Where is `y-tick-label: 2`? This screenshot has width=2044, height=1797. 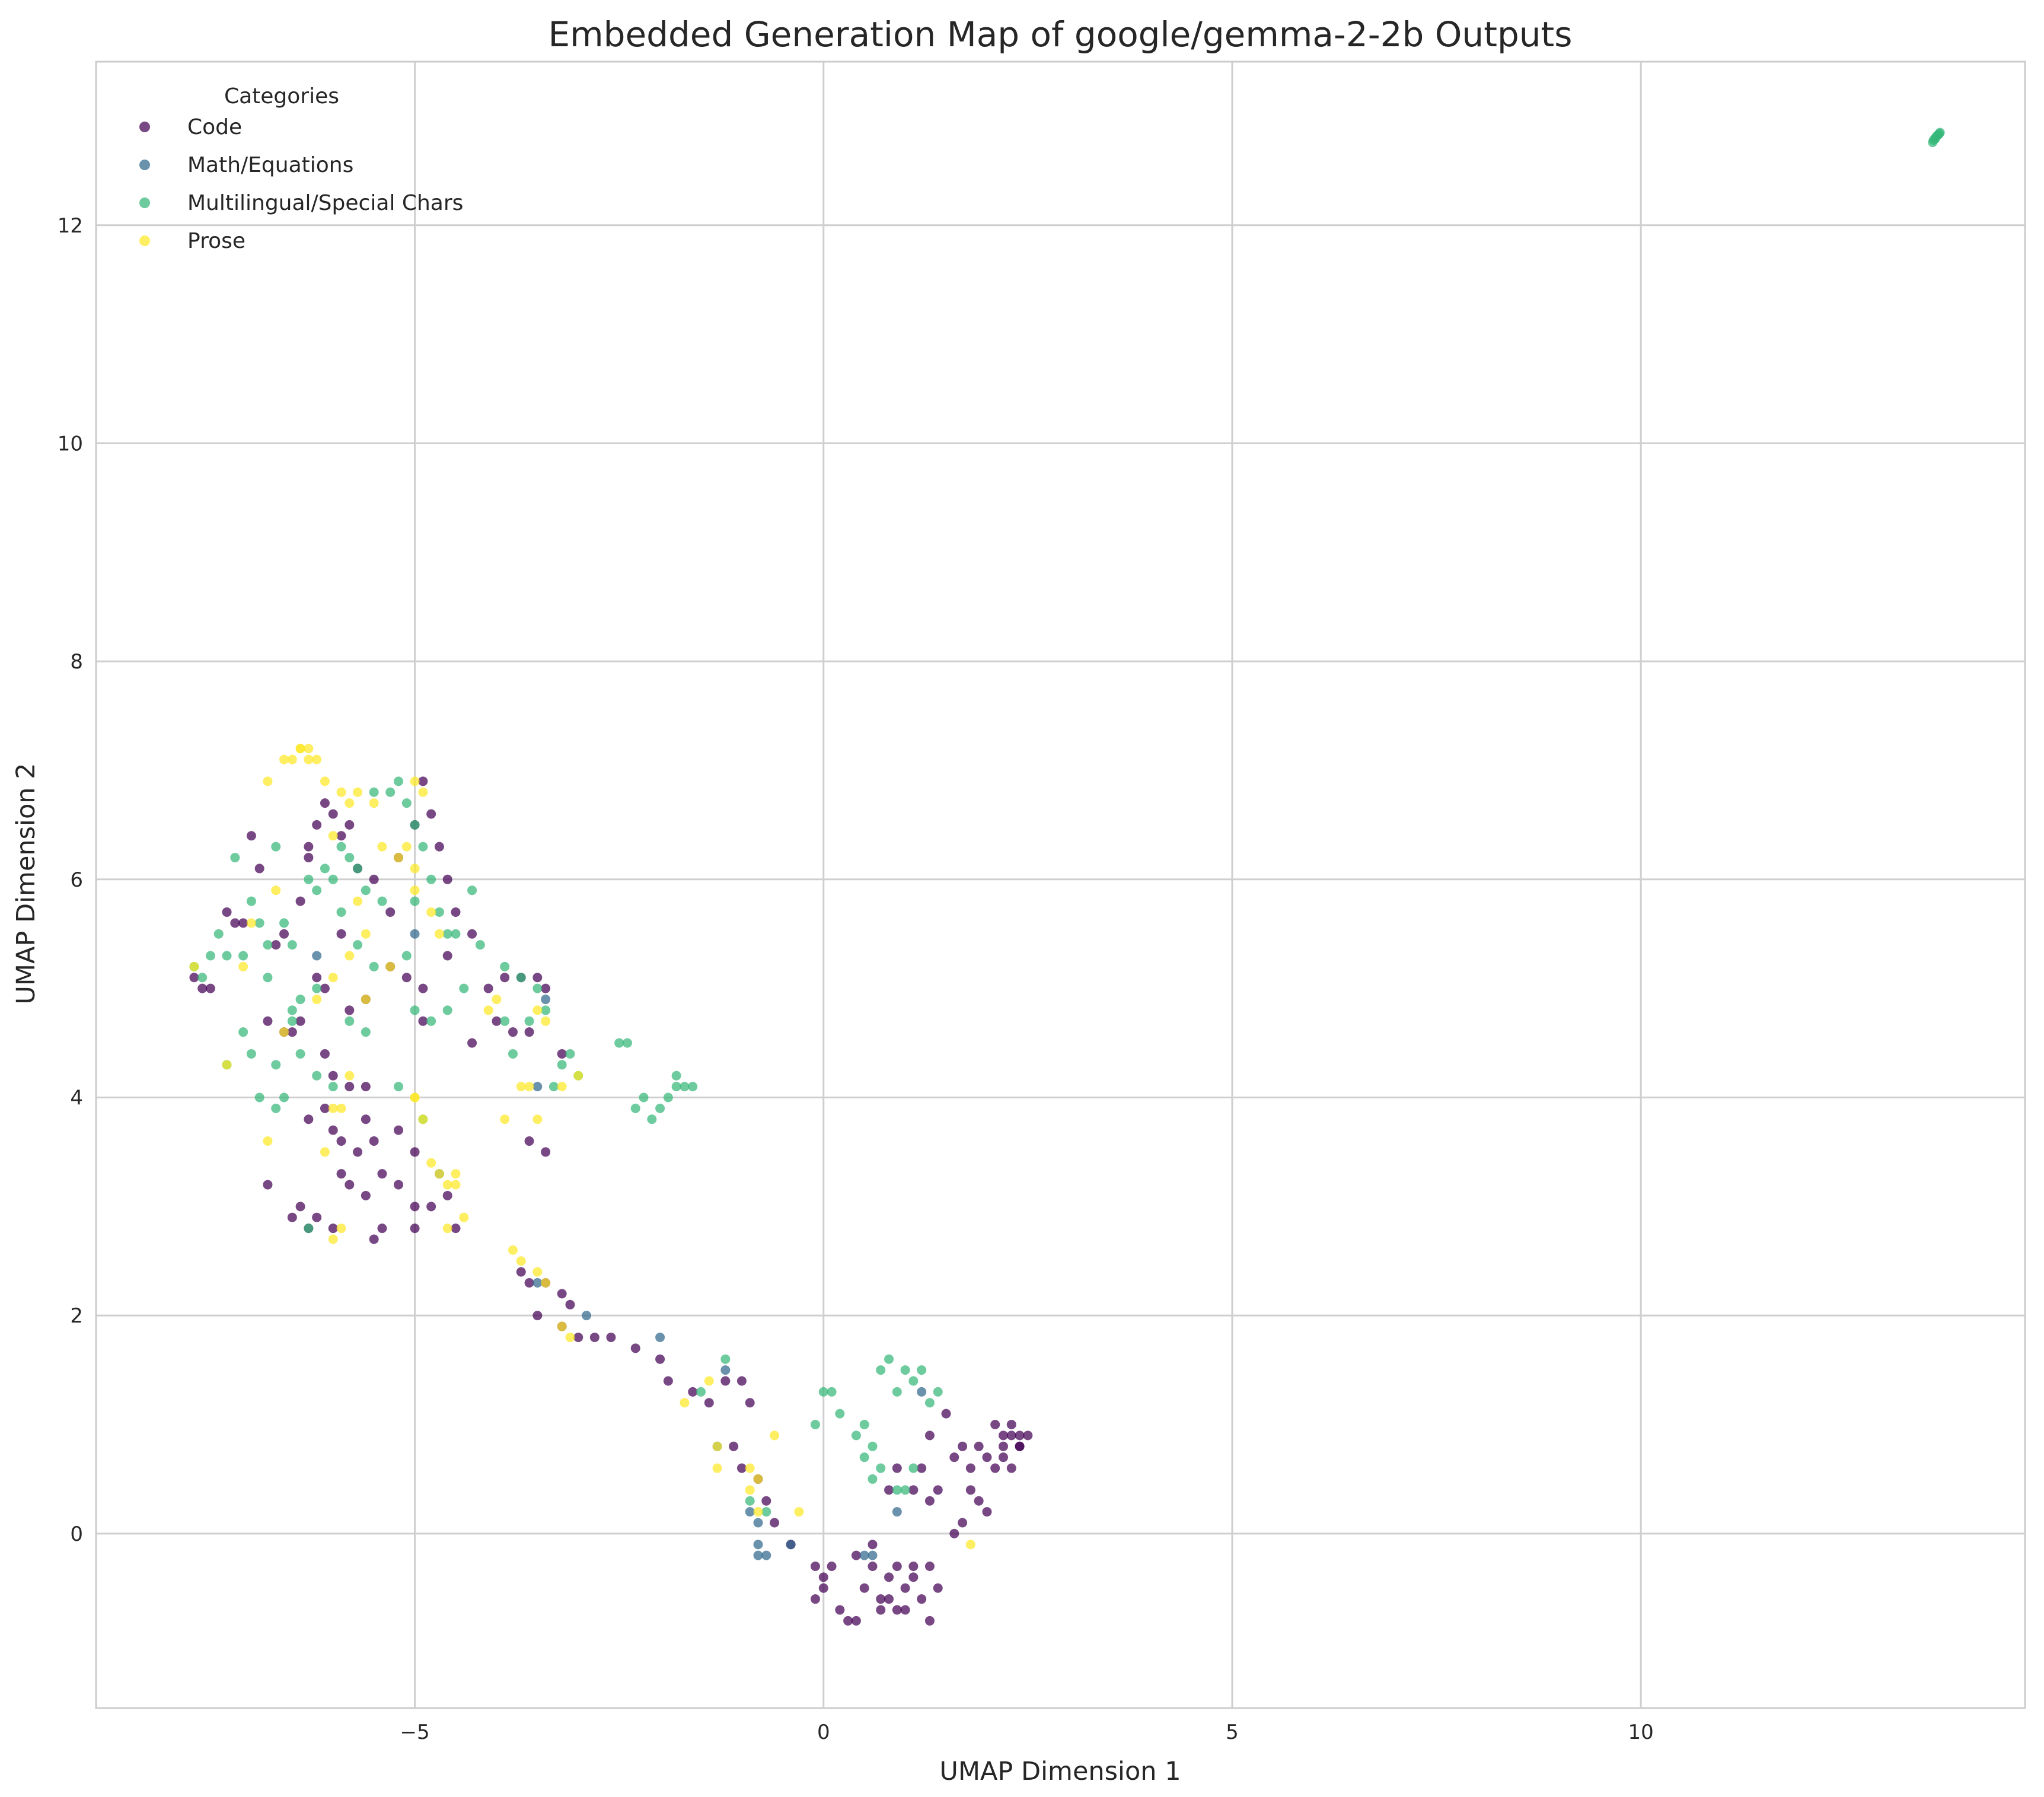 y-tick-label: 2 is located at coordinates (76, 1316).